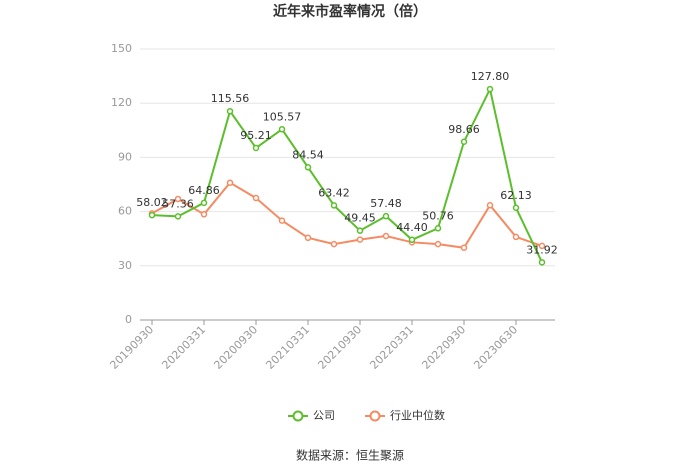  Describe the element at coordinates (308, 154) in the screenshot. I see `data-label: 84.54` at that location.